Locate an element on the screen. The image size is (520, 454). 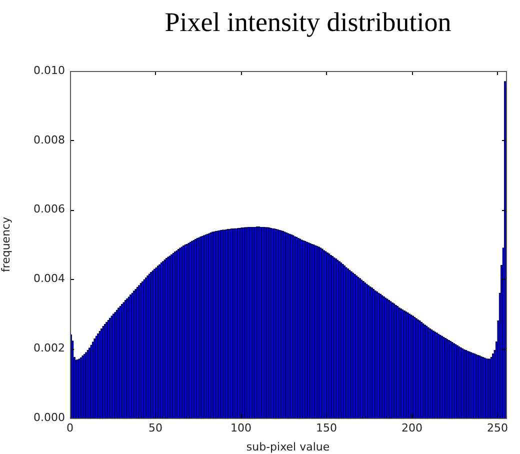
y-axis-title: frequency is located at coordinates (6, 244).